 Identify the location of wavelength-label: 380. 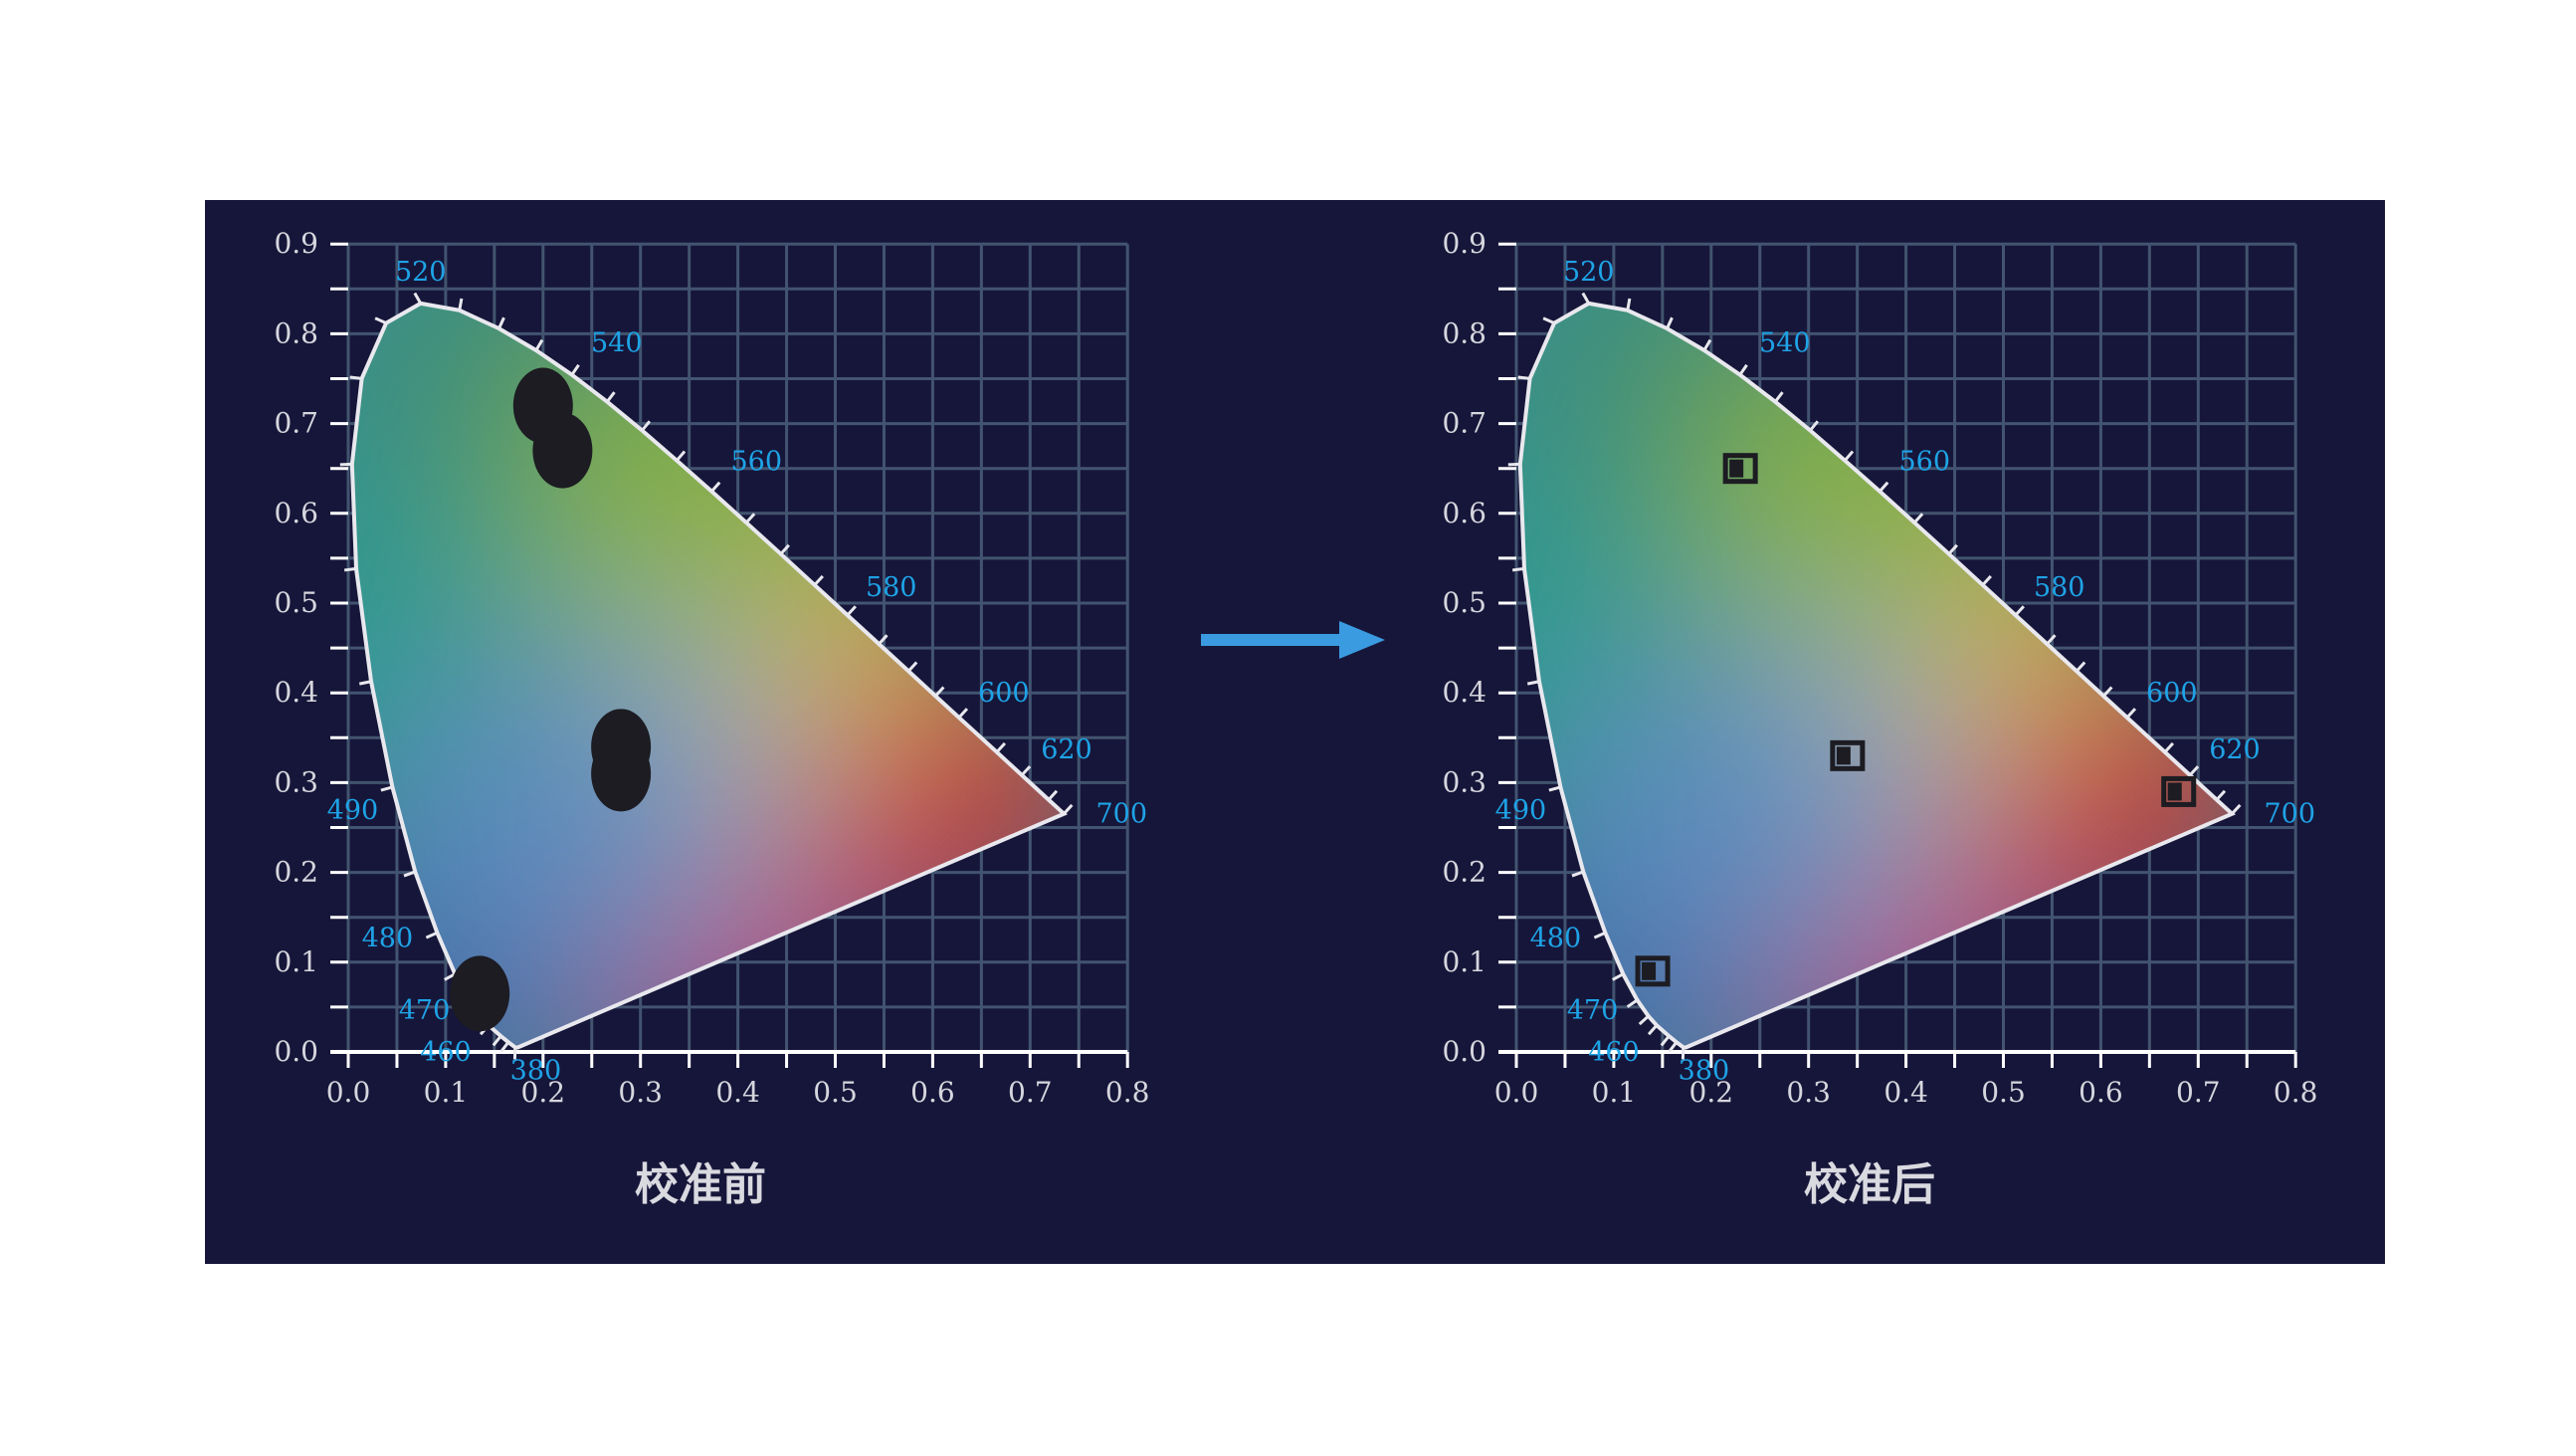
(536, 1070).